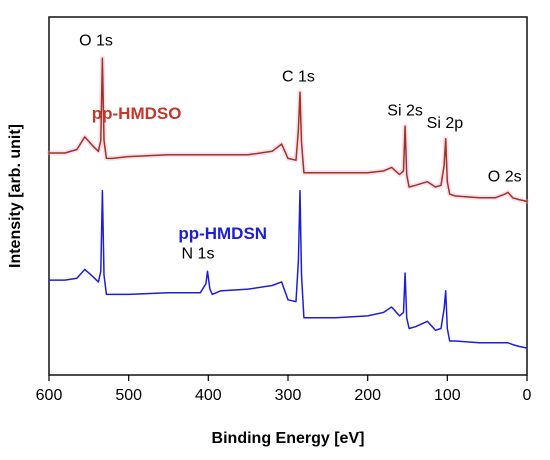  I want to click on x-tick-label-200: 200, so click(367, 395).